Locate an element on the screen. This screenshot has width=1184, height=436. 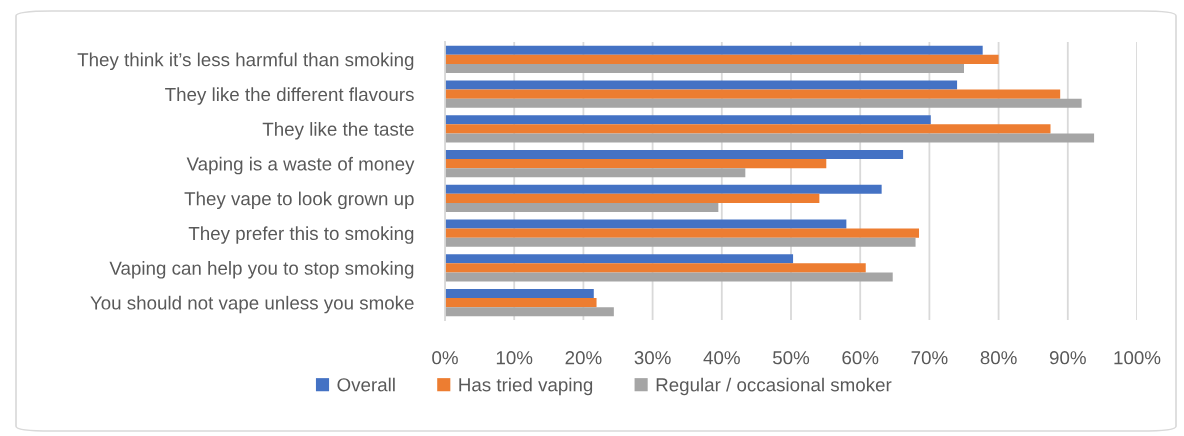
y-tick-label: They prefer this to smoking is located at coordinates (301, 235).